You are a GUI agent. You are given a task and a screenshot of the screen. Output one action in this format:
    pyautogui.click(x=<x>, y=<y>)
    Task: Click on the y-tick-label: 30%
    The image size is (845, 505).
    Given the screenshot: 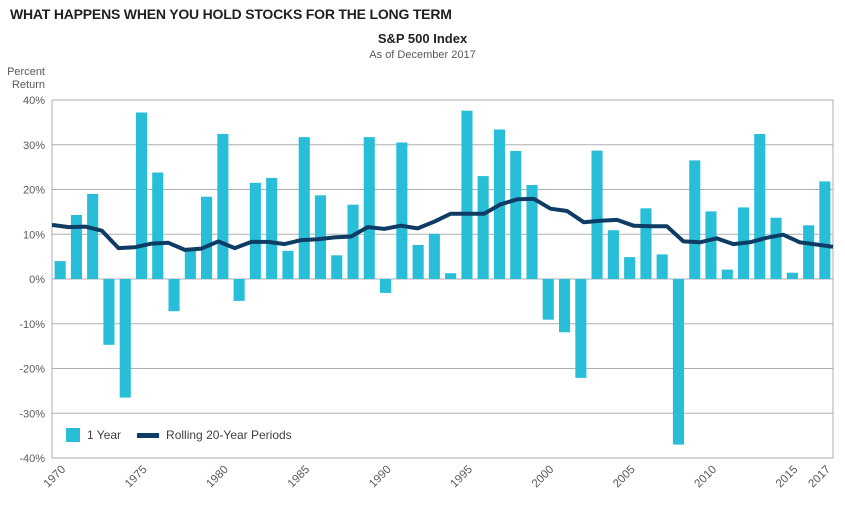 What is the action you would take?
    pyautogui.click(x=34, y=146)
    